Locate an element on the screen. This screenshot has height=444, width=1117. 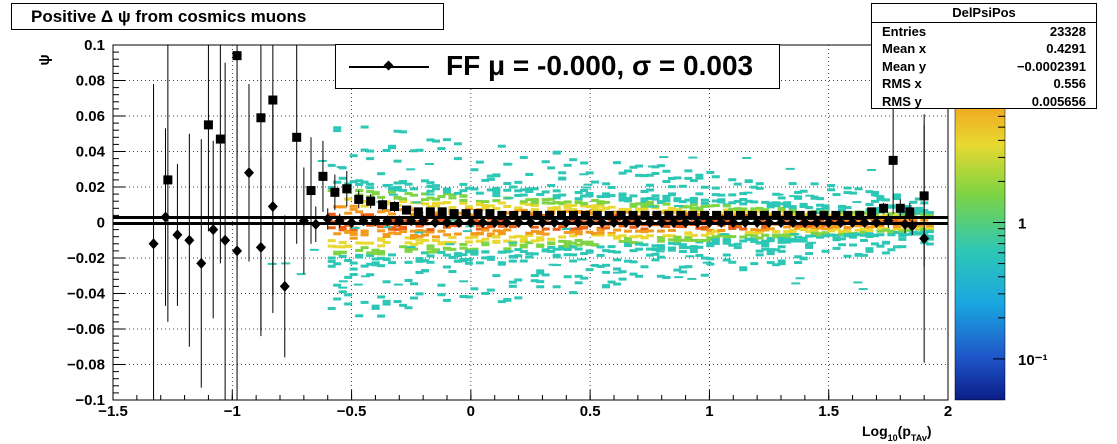
x-tick-label: −1 is located at coordinates (232, 411).